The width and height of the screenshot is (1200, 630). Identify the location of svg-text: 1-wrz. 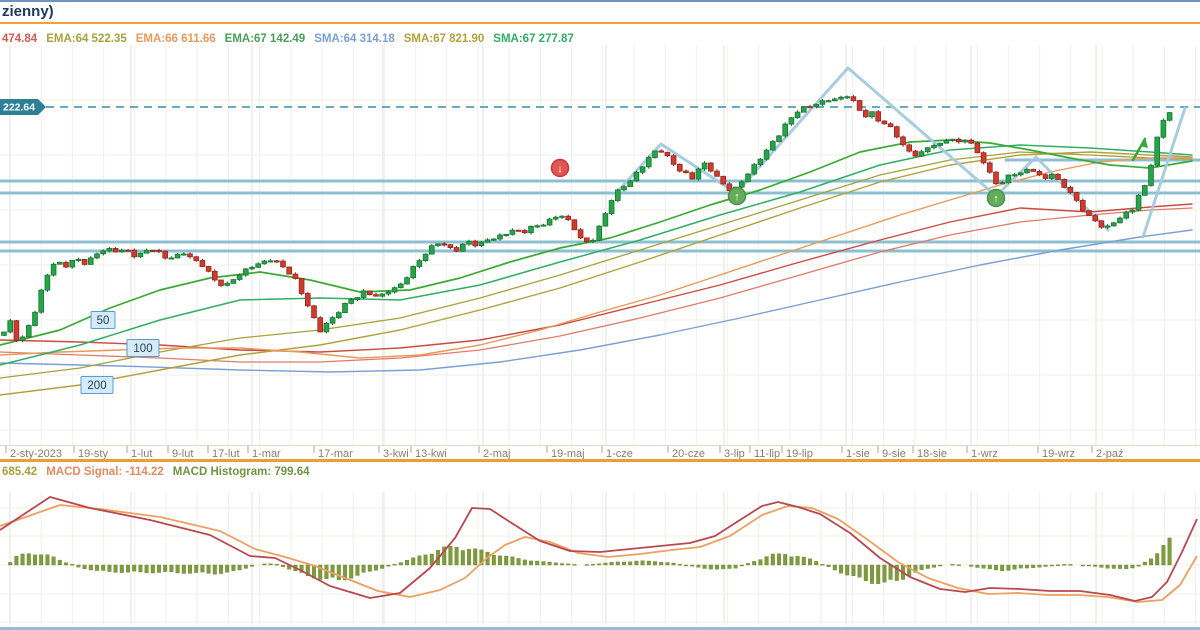
(984, 454).